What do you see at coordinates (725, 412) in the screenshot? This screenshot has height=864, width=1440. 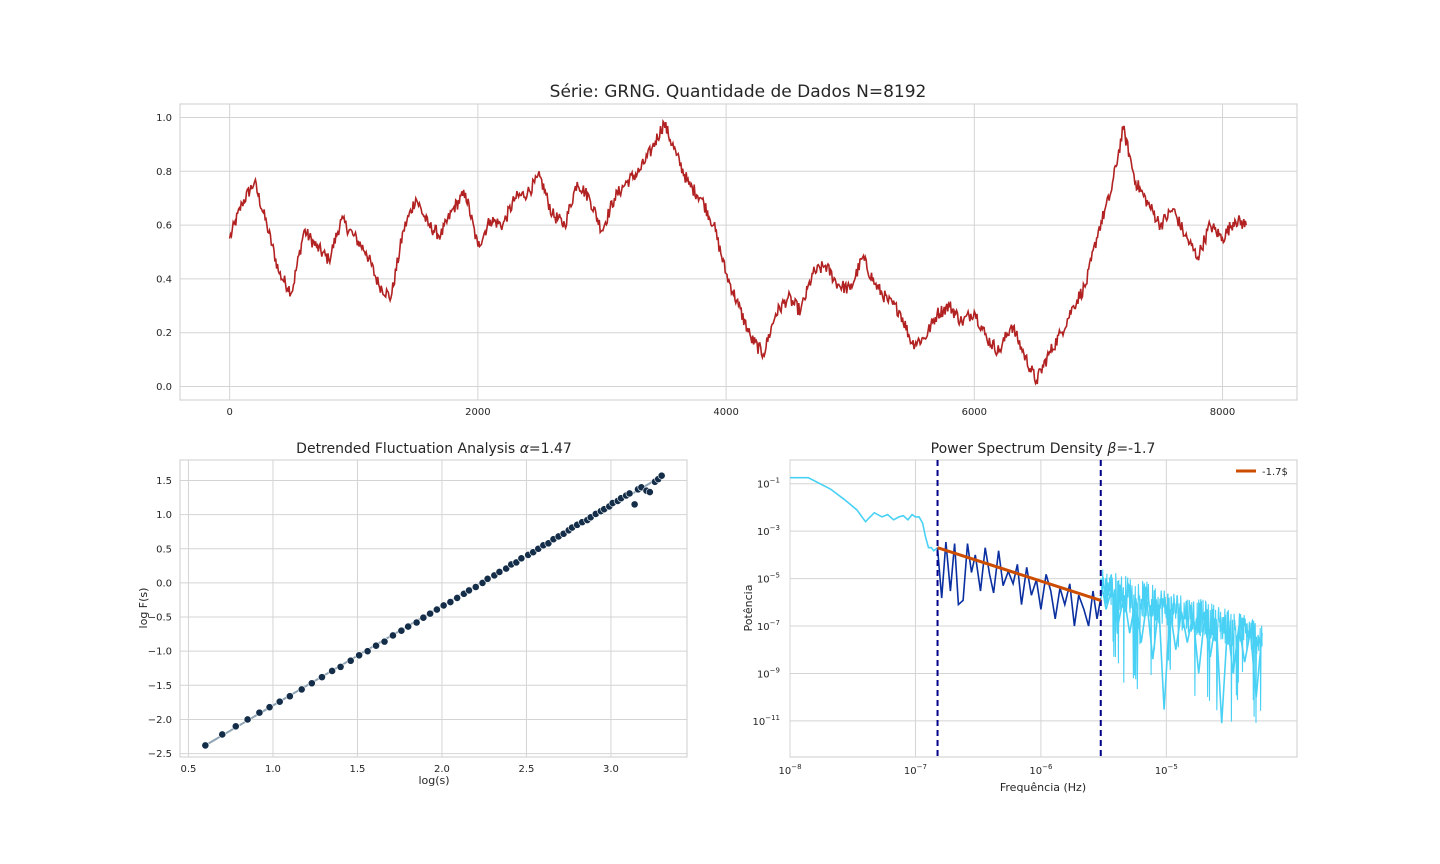 I see `timeseries-xtick-label: 4000` at bounding box center [725, 412].